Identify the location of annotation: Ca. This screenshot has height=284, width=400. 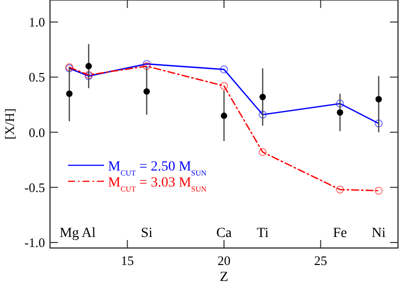
(224, 233).